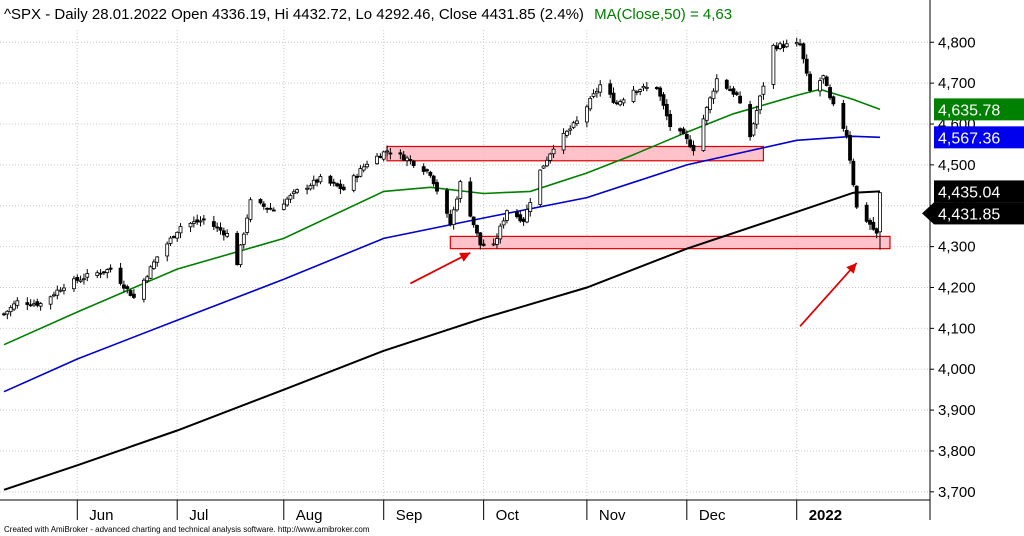 Image resolution: width=1024 pixels, height=536 pixels. Describe the element at coordinates (712, 515) in the screenshot. I see `month-tick-label: Dec` at that location.